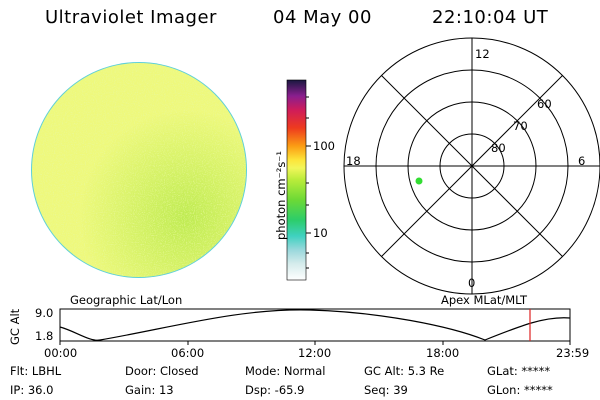 Image resolution: width=600 pixels, height=400 pixels. I want to click on colorbar-unit-label: photon cm⁻²s⁻¹, so click(281, 195).